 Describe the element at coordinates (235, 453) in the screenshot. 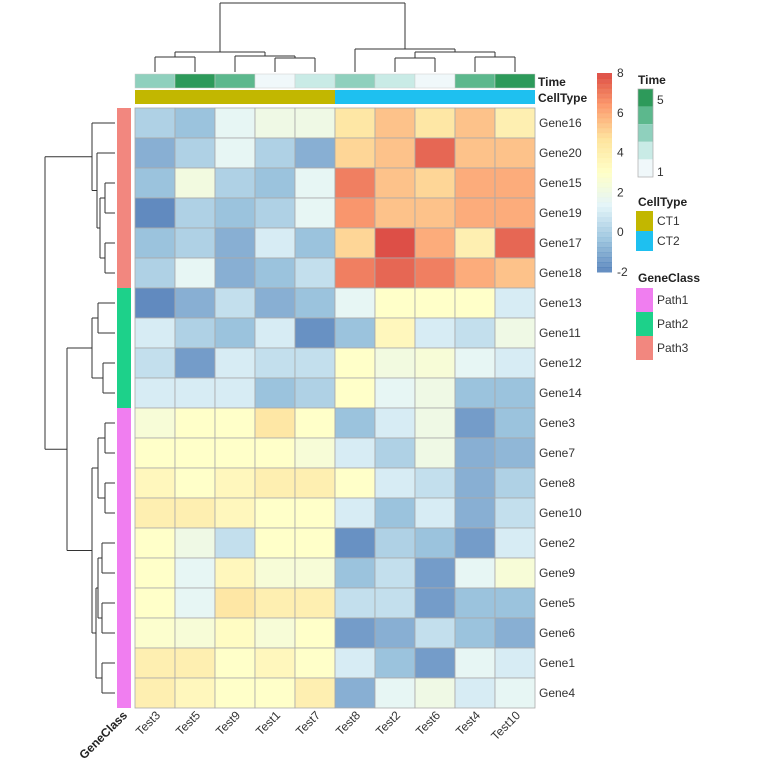

I see `heatmap-cell-Gene7-Test9` at that location.